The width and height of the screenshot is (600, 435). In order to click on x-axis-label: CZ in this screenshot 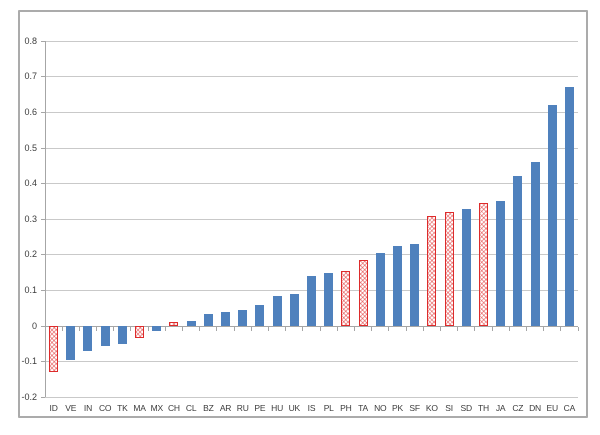, I will do `click(518, 408)`.